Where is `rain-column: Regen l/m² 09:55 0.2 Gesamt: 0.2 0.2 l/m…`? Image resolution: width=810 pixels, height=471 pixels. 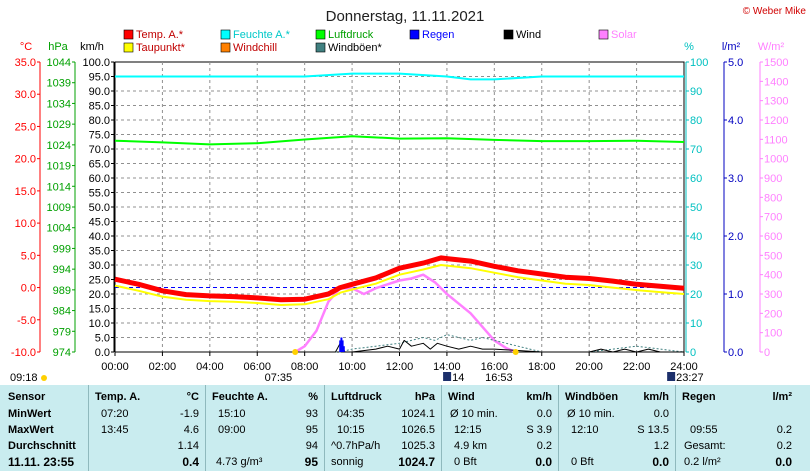
rain-column: Regen l/m² 09:55 0.2 Gesamt: 0.2 0.2 l/m… is located at coordinates (737, 428).